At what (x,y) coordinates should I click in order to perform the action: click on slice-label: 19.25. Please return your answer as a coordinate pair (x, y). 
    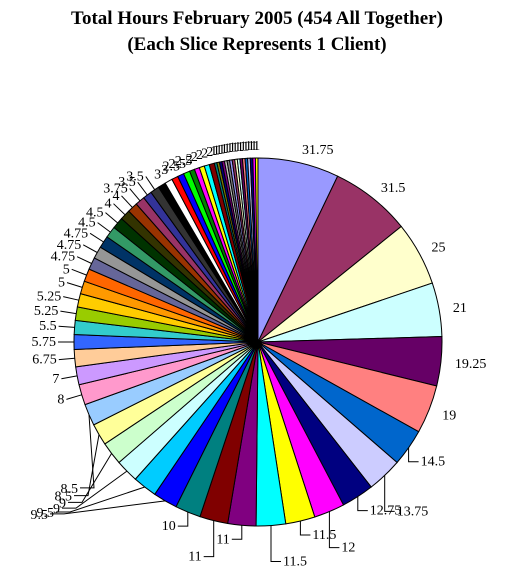
    Looking at the image, I should click on (471, 364).